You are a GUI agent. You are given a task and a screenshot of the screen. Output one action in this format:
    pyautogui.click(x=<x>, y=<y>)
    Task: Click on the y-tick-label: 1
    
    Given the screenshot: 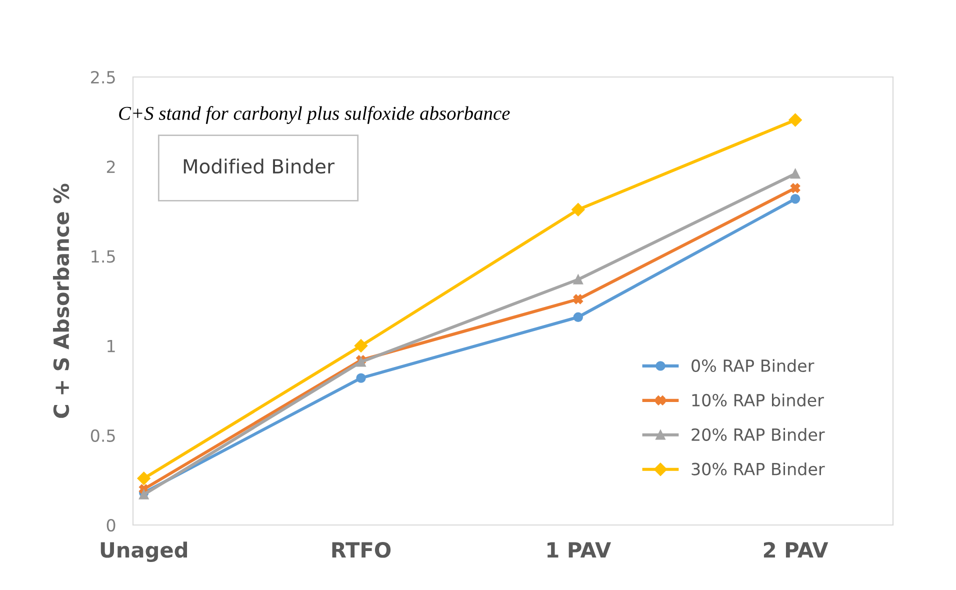 What is the action you would take?
    pyautogui.click(x=111, y=346)
    